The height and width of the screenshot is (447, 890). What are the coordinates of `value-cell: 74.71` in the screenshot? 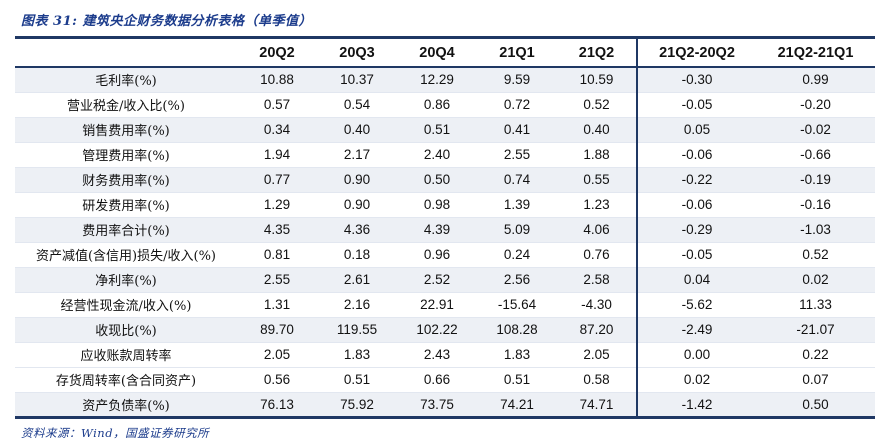 It's located at (596, 404).